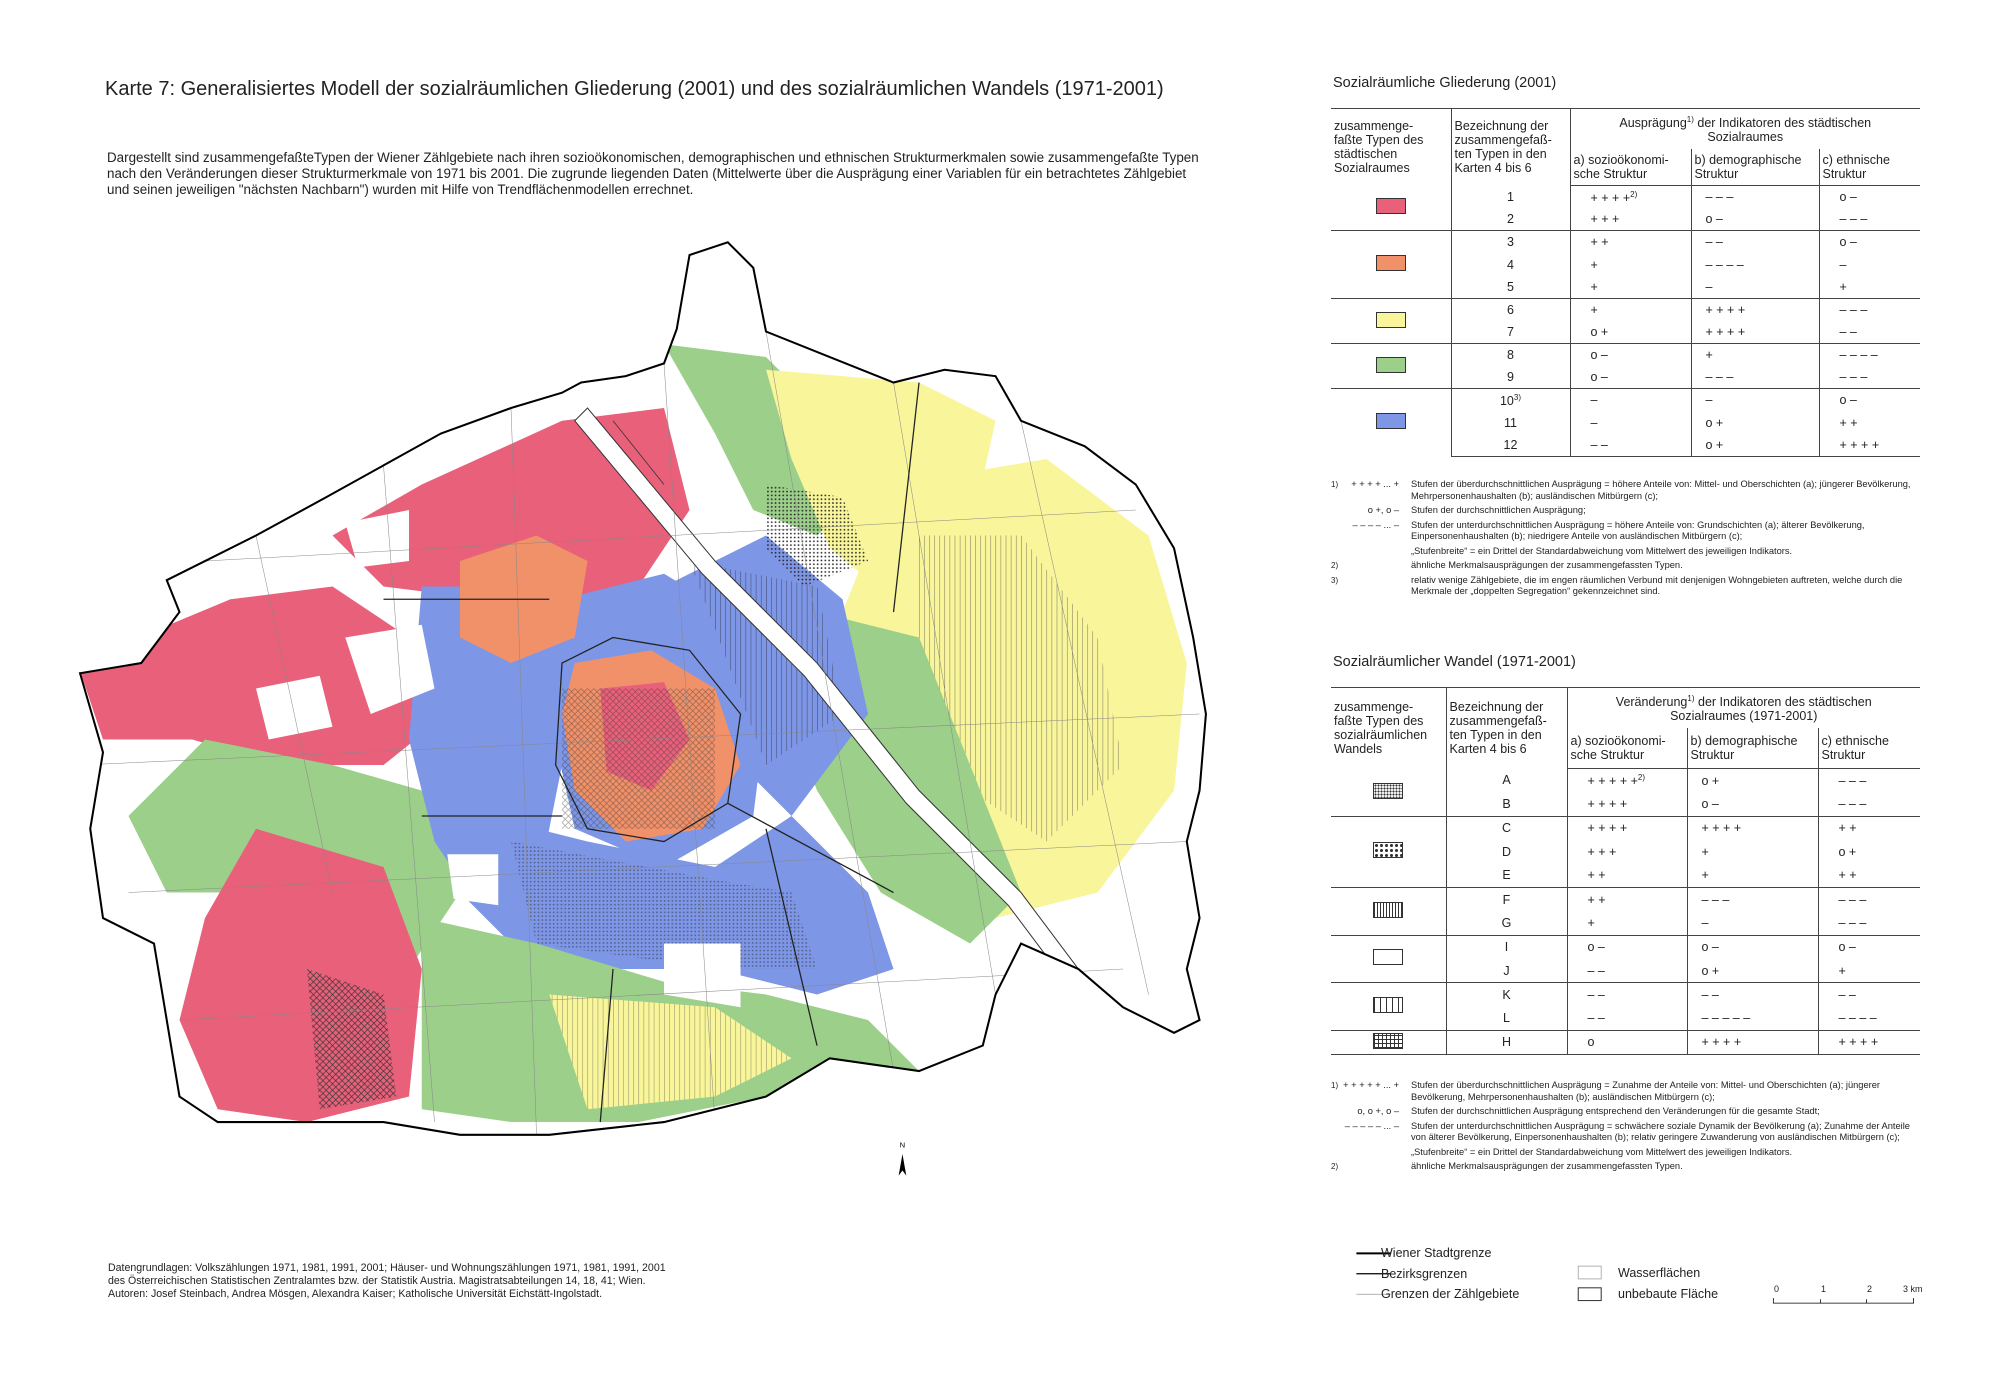  Describe the element at coordinates (1626, 320) in the screenshot. I see `table-row: 6 + + + + + – – –` at that location.